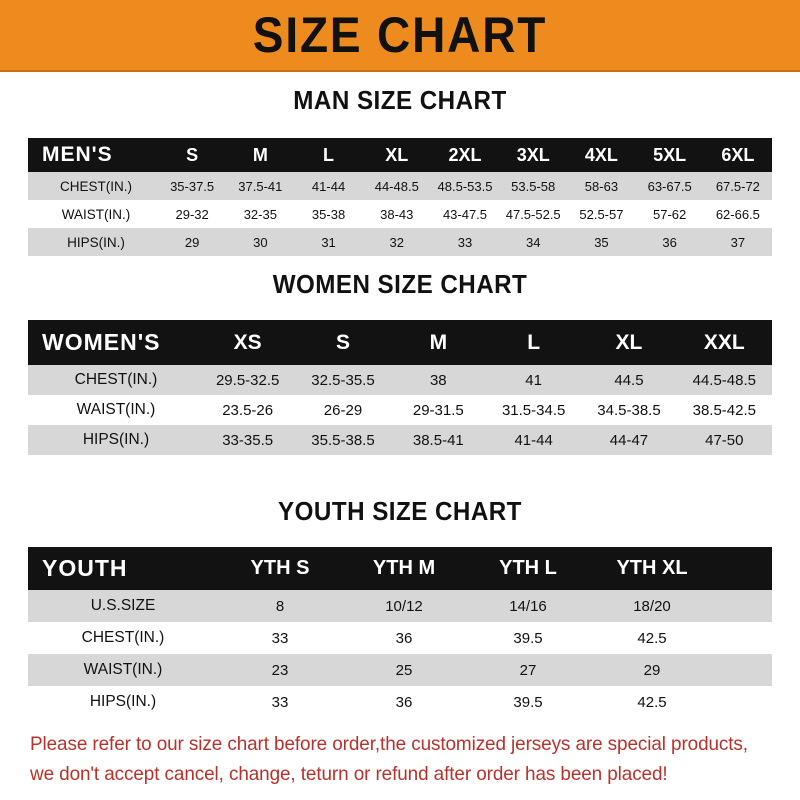 The width and height of the screenshot is (800, 800). Describe the element at coordinates (601, 186) in the screenshot. I see `man-cell-value: 58-63` at that location.